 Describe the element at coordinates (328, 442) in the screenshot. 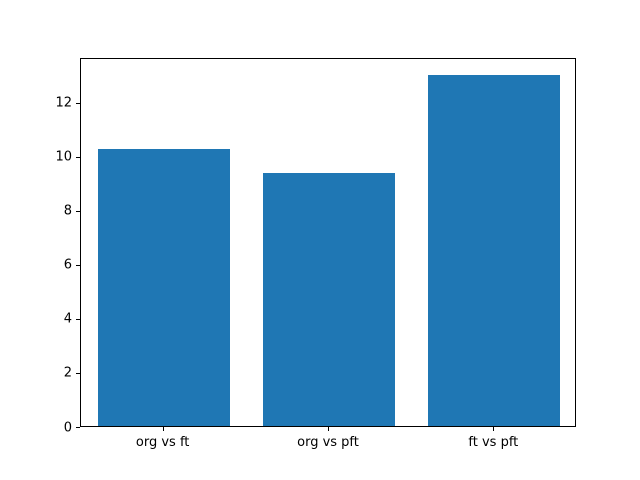

I see `x-tick-label: org vs pft` at that location.